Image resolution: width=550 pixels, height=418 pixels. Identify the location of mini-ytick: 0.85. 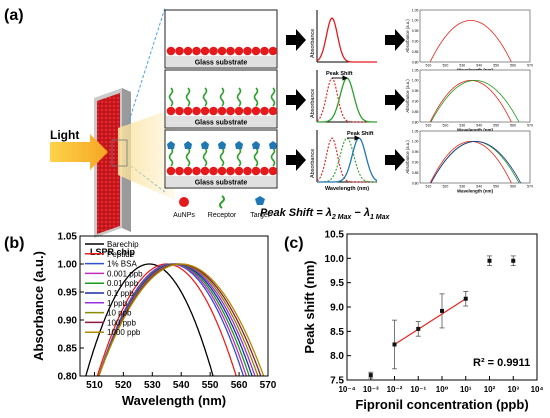
(415, 173).